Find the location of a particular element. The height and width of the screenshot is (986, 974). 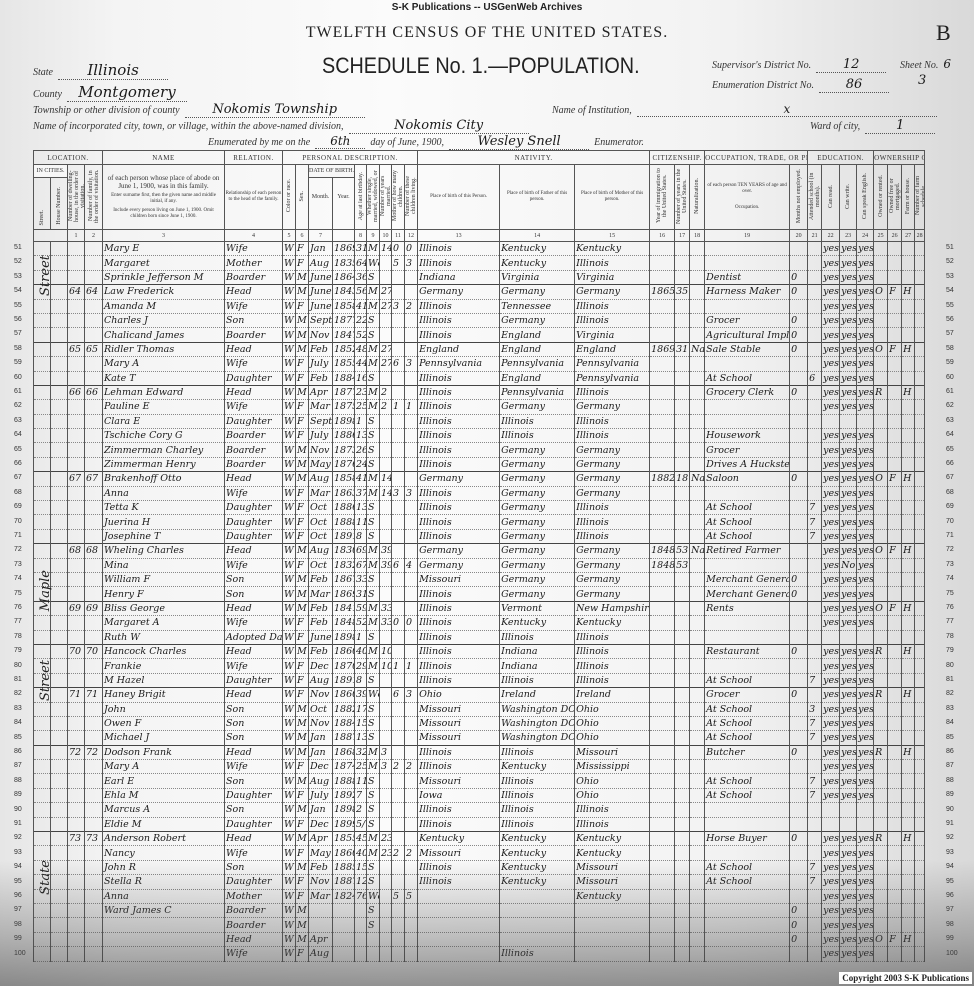

cell-age: 69 is located at coordinates (360, 551).